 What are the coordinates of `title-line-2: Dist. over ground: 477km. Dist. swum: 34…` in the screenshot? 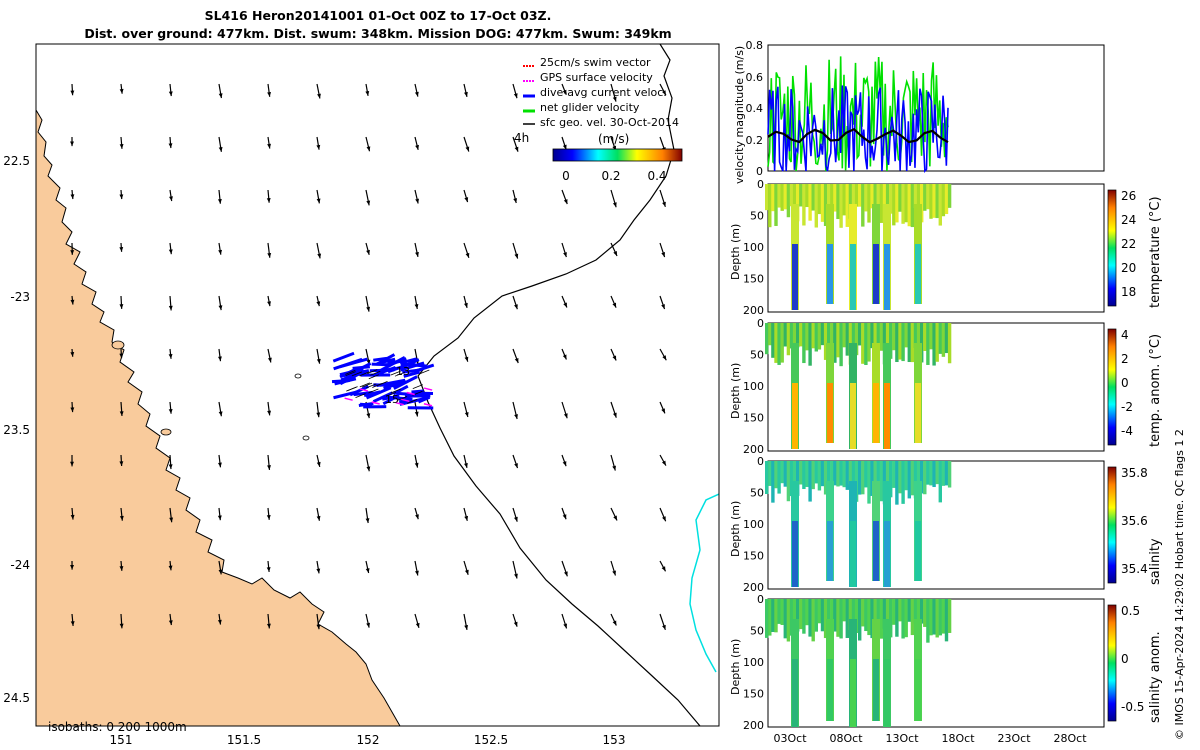 It's located at (377, 33).